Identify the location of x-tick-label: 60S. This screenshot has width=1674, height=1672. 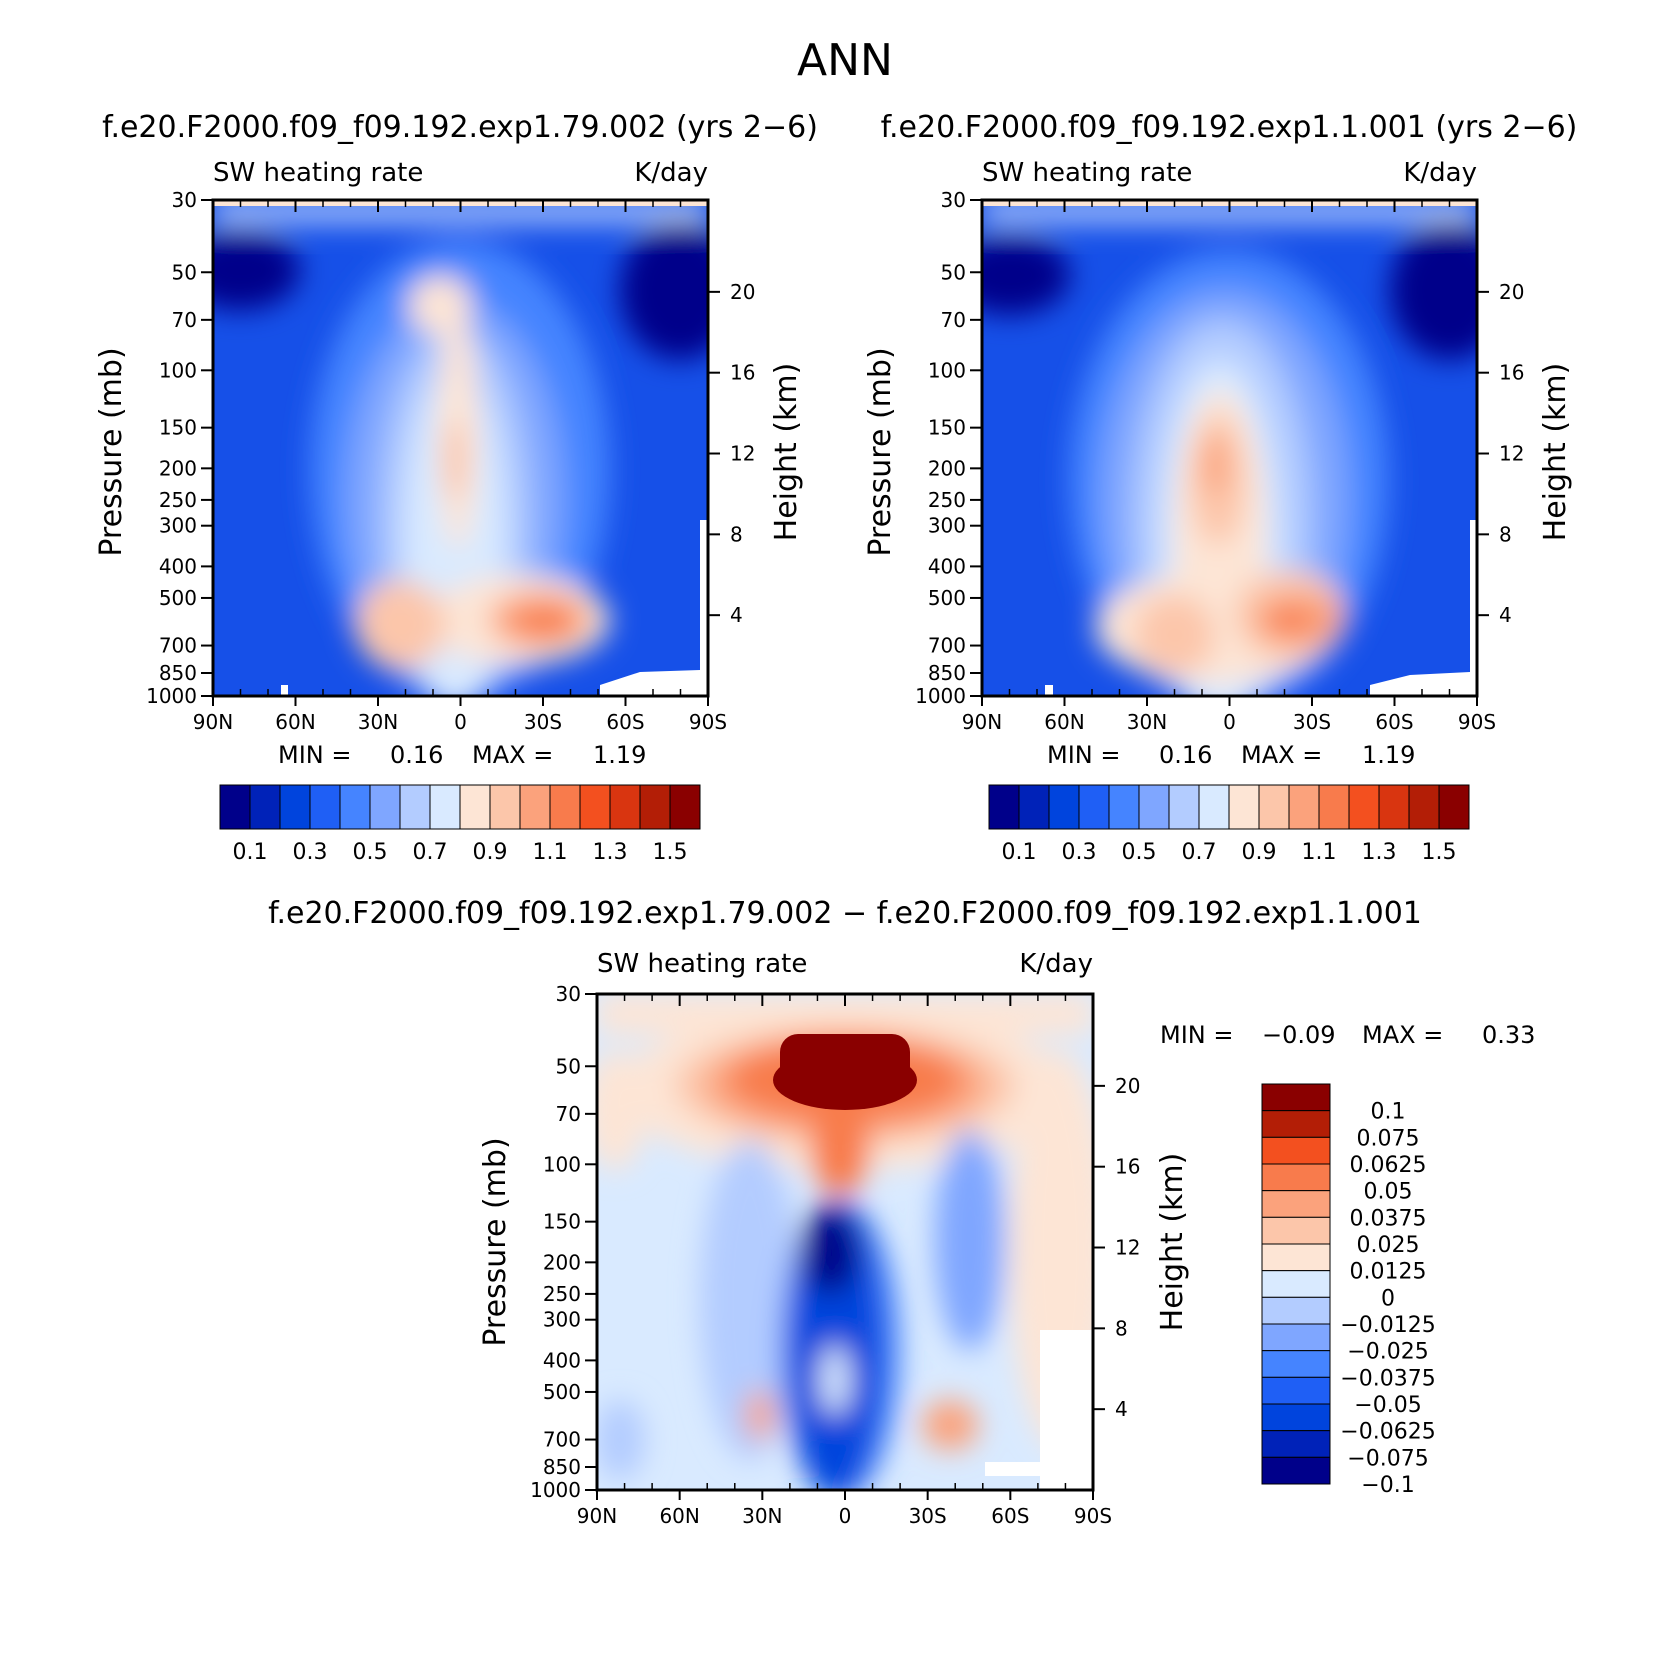
(625, 722).